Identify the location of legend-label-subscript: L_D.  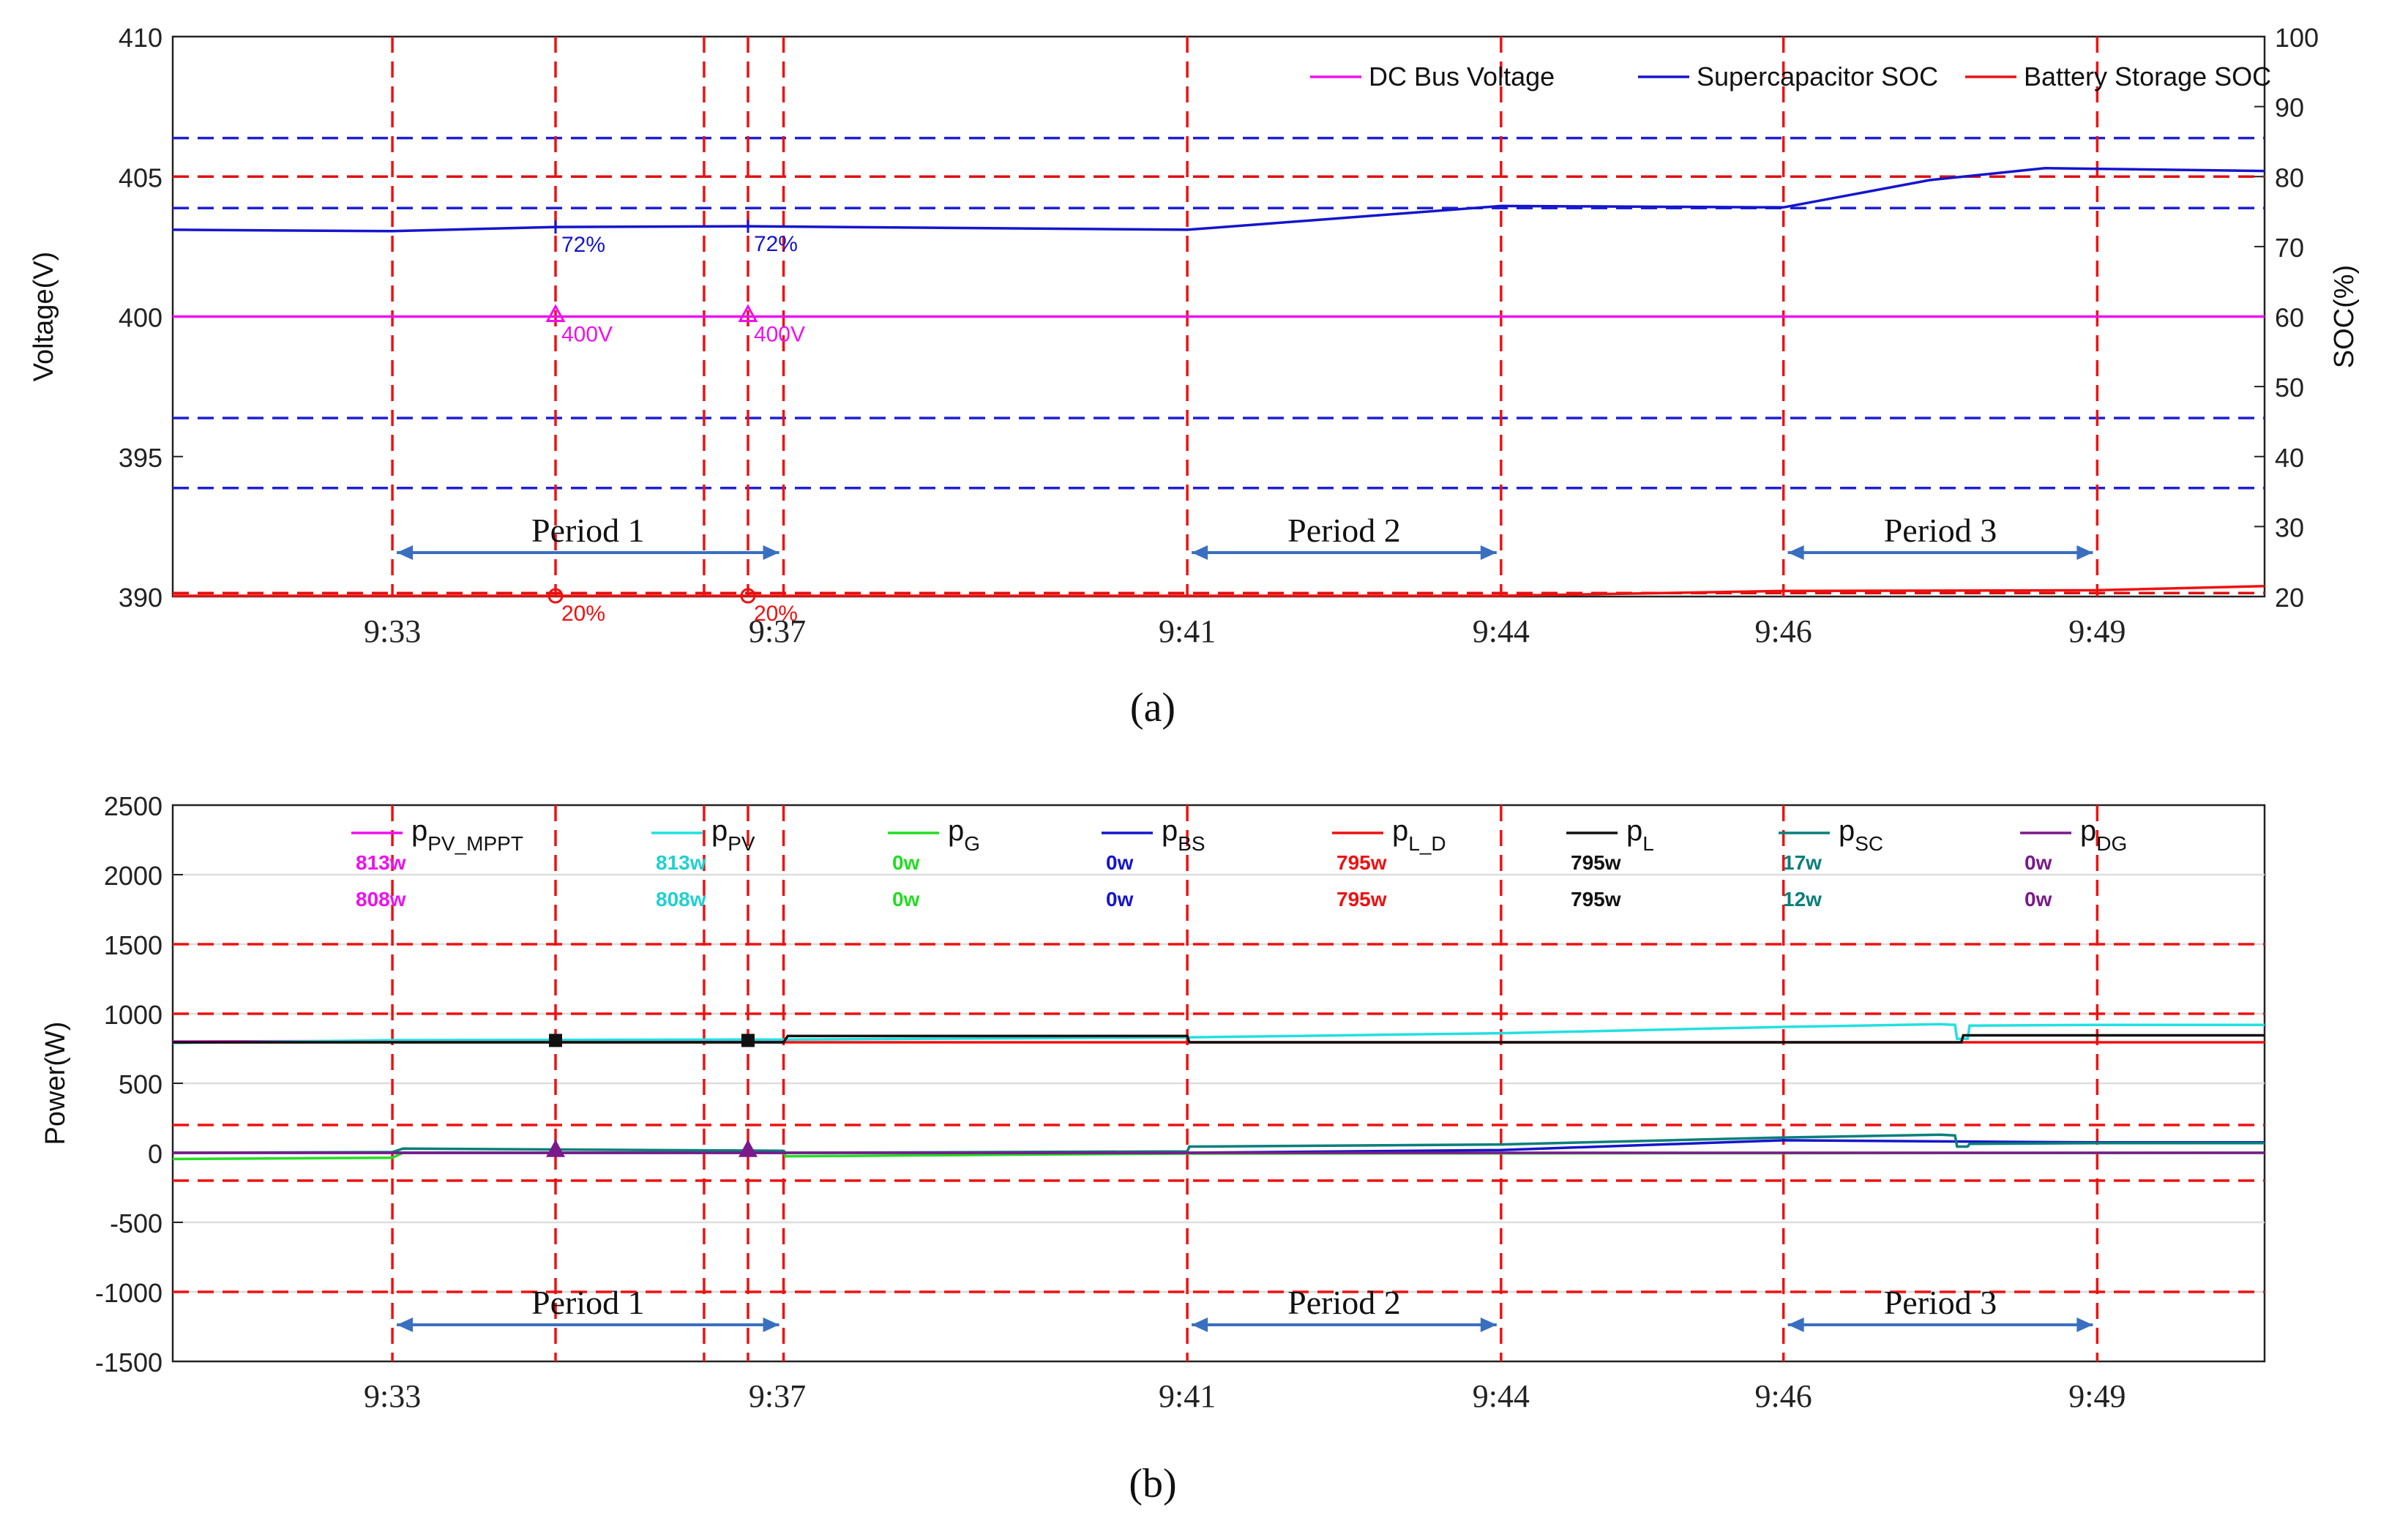
(1427, 843).